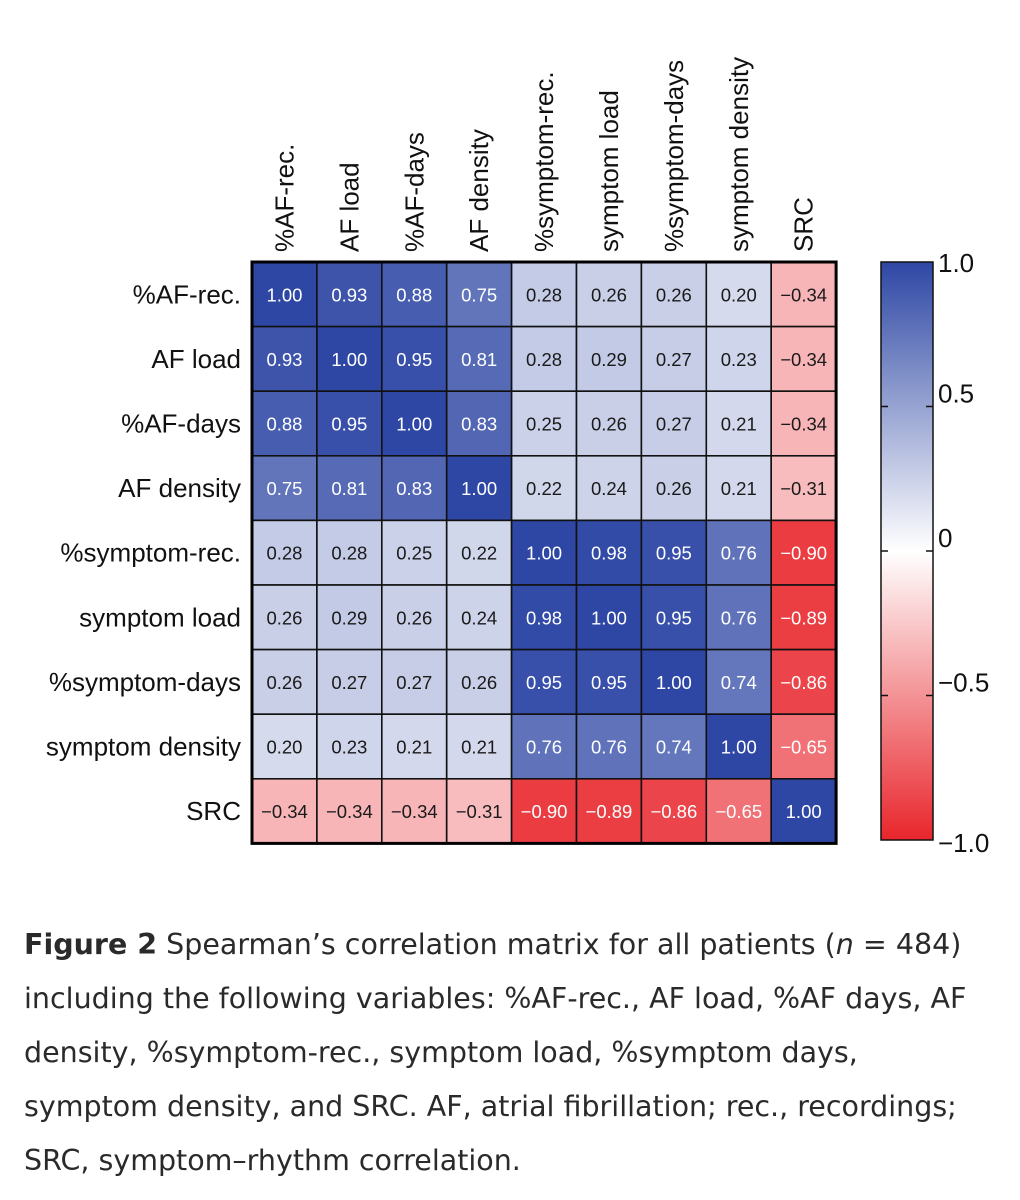 This screenshot has height=1200, width=1020. I want to click on cell-value-label: 0.22, so click(479, 553).